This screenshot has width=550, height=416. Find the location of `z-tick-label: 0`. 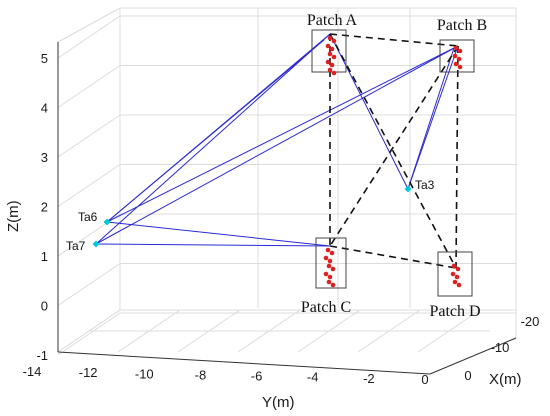

z-tick-label: 0 is located at coordinates (44, 306).